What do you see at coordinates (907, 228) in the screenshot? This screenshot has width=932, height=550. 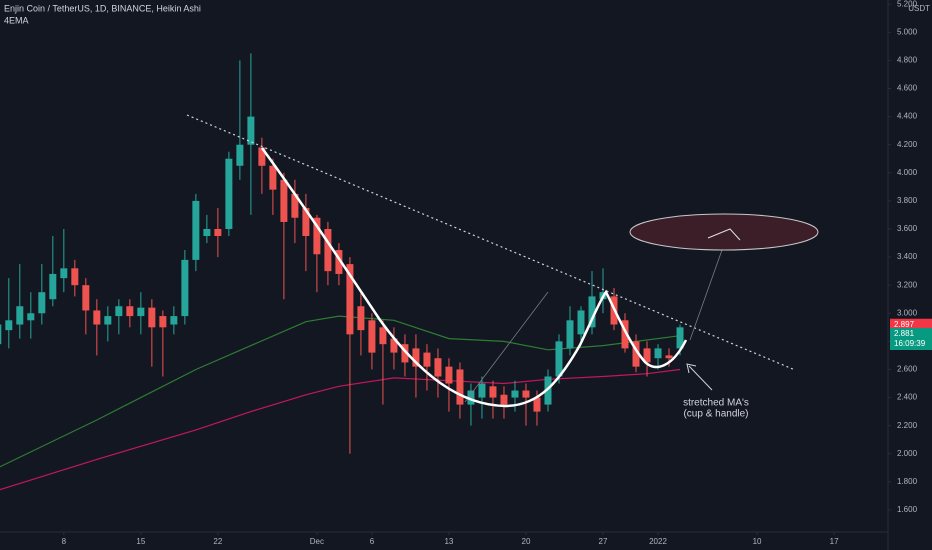 I see `y-tick-label: 3.600` at bounding box center [907, 228].